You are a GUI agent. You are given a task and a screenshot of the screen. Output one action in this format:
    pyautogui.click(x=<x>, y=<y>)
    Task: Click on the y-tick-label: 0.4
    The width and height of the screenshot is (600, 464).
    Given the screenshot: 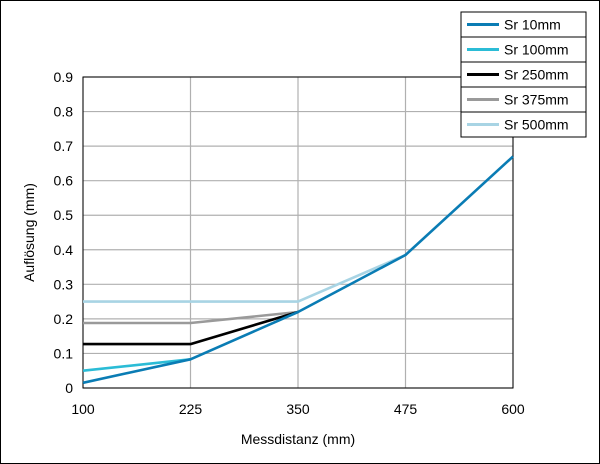 What is the action you would take?
    pyautogui.click(x=64, y=250)
    